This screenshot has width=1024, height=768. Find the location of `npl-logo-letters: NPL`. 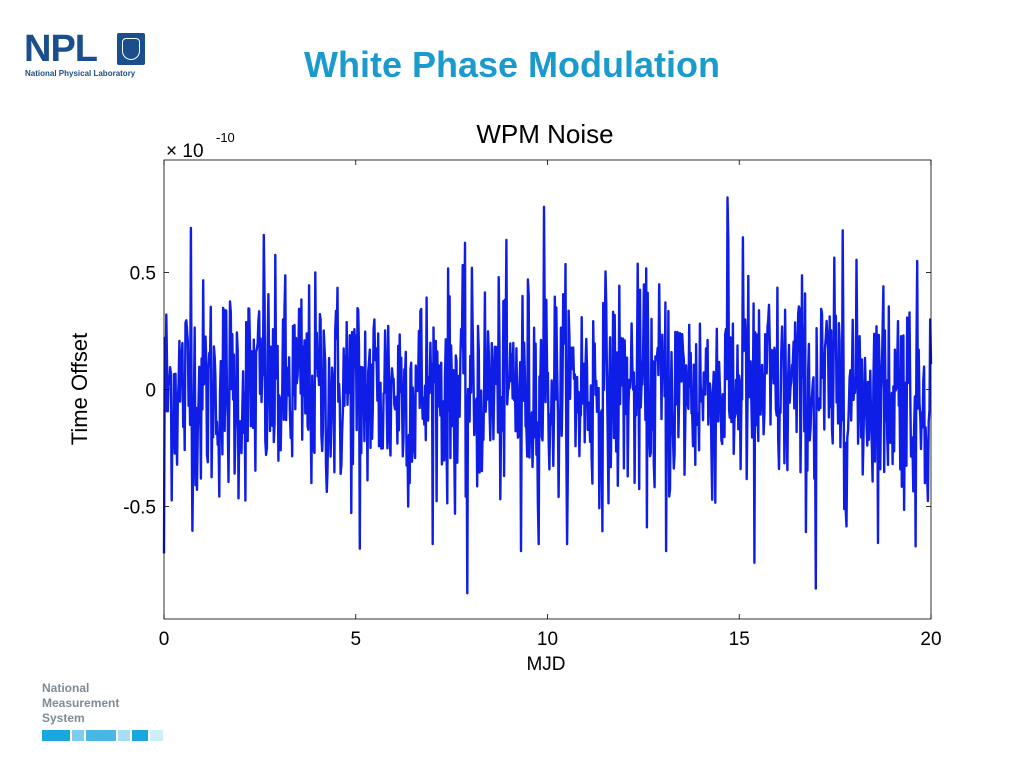

npl-logo-letters: NPL is located at coordinates (61, 49).